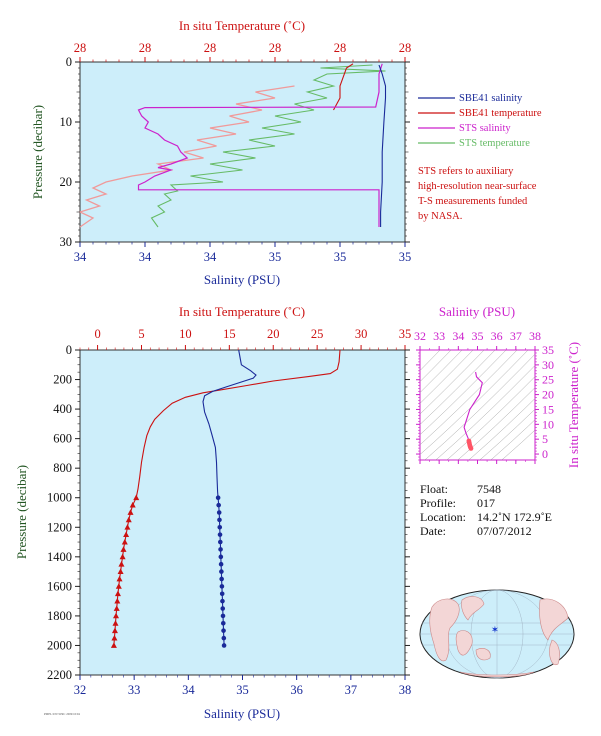  Describe the element at coordinates (489, 489) in the screenshot. I see `float-value: 7548` at that location.